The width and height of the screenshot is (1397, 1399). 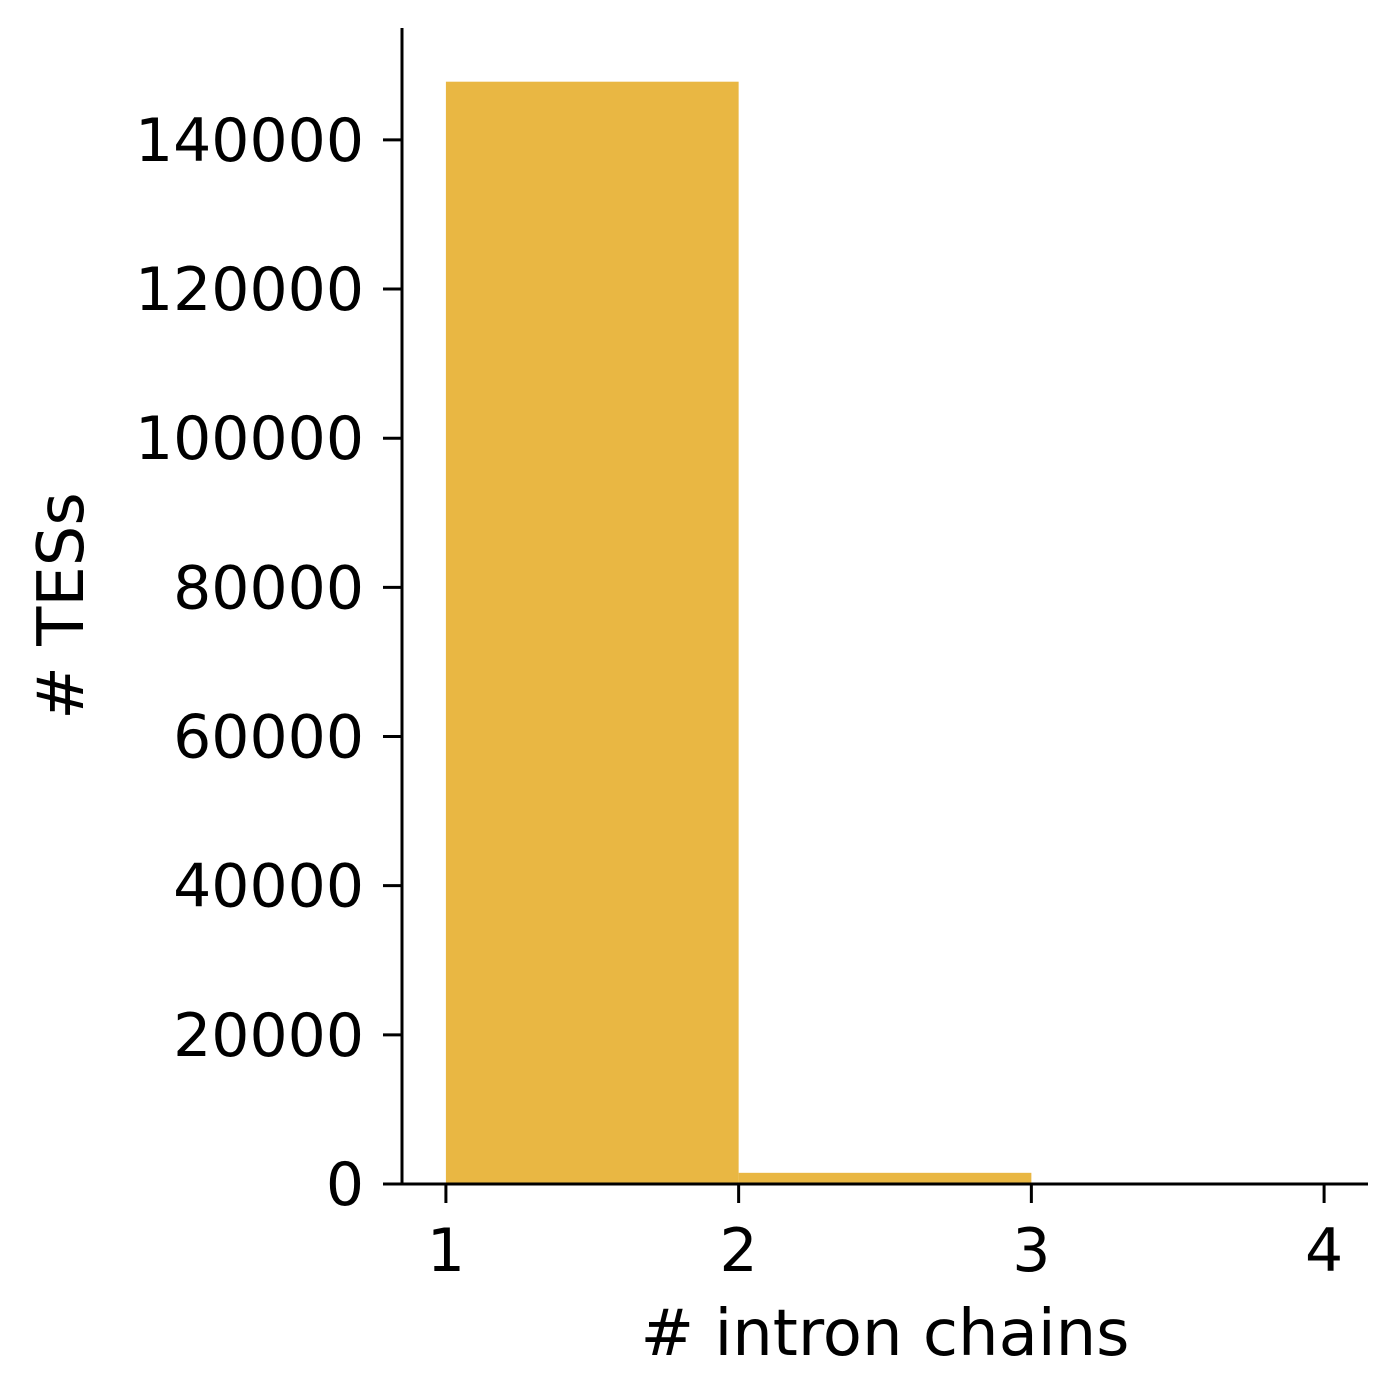 I want to click on x-tick-label: 1, so click(x=446, y=1251).